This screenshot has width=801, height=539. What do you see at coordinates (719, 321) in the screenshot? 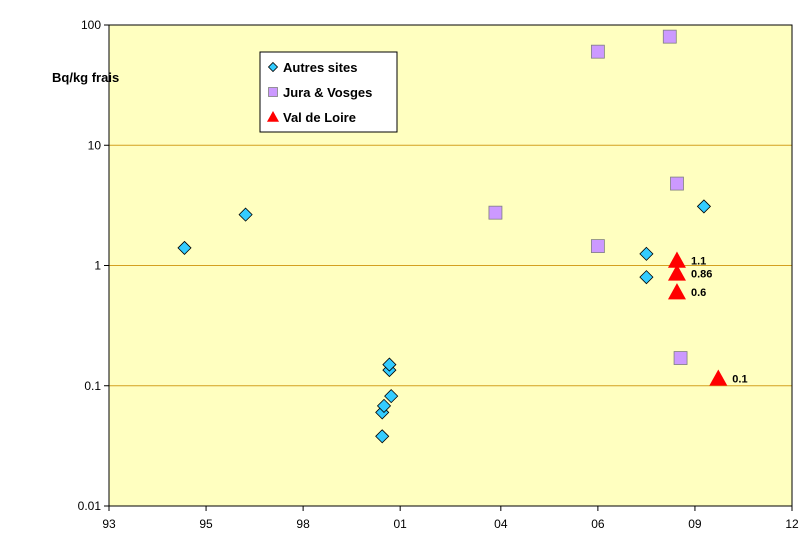
I see `data-labels: 1.10.86 0.6 0.1` at bounding box center [719, 321].